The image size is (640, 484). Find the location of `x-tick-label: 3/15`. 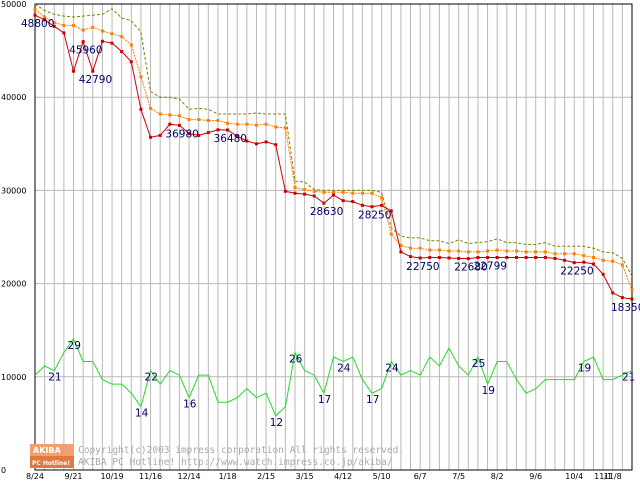

x-tick-label: 3/15 is located at coordinates (305, 476).